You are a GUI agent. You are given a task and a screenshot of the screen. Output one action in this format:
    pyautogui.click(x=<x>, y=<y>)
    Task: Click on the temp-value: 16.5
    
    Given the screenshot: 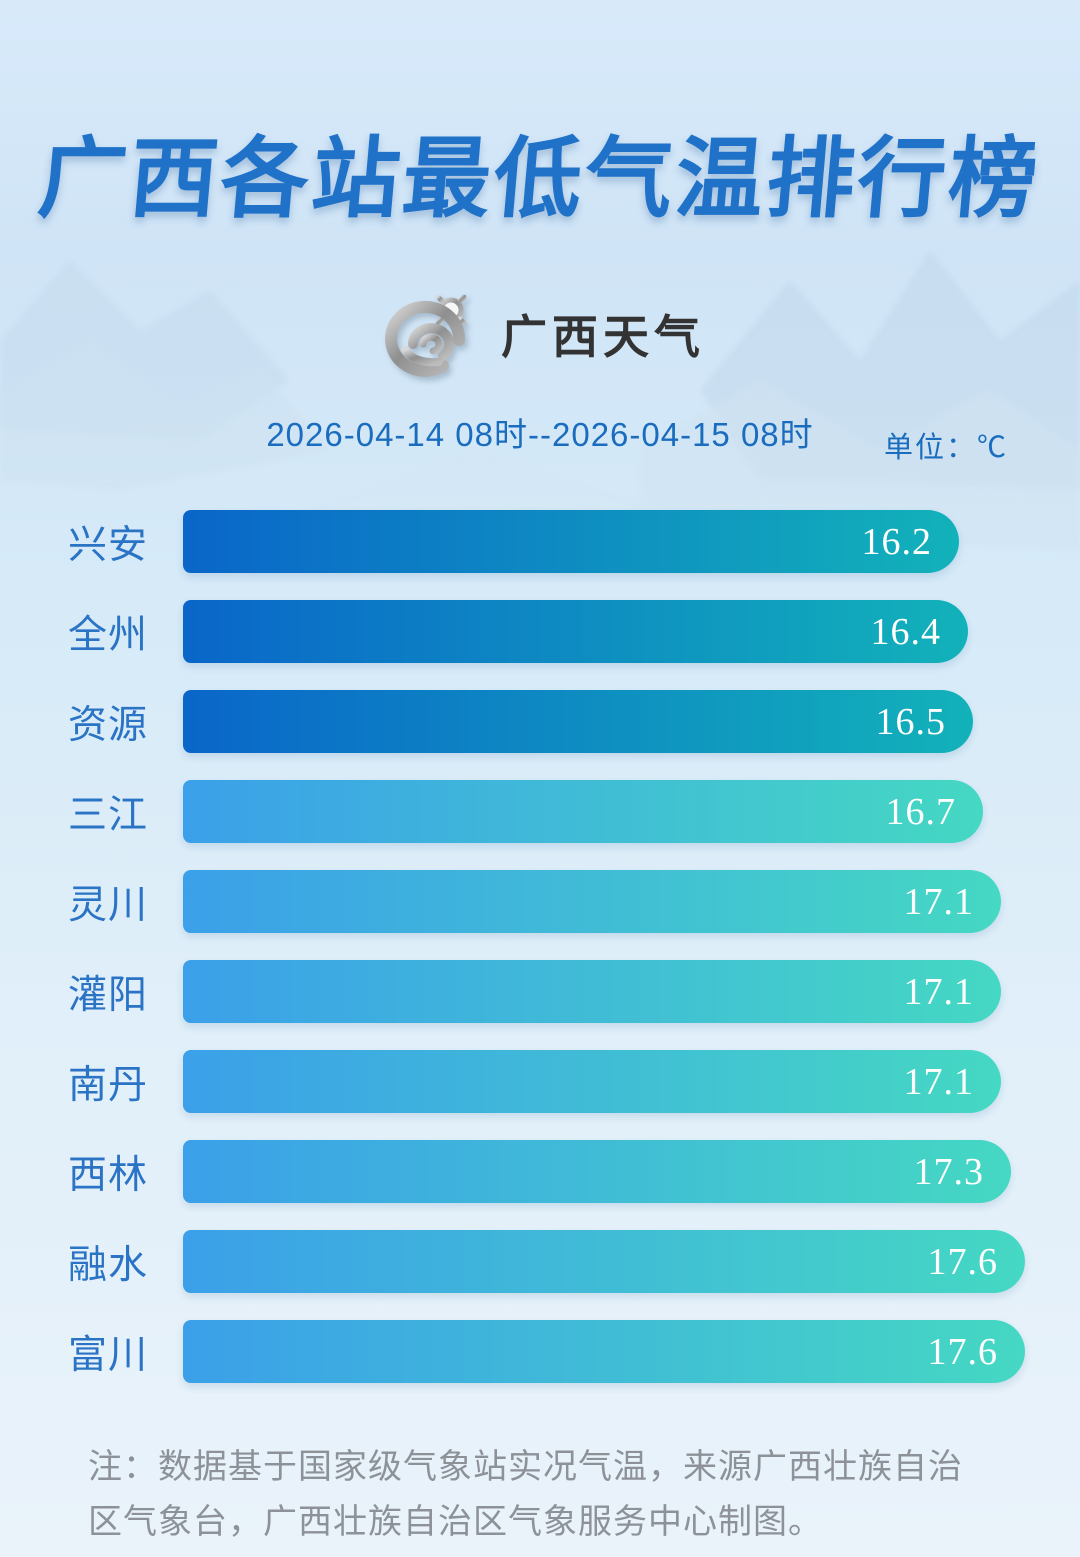 What is the action you would take?
    pyautogui.click(x=910, y=721)
    